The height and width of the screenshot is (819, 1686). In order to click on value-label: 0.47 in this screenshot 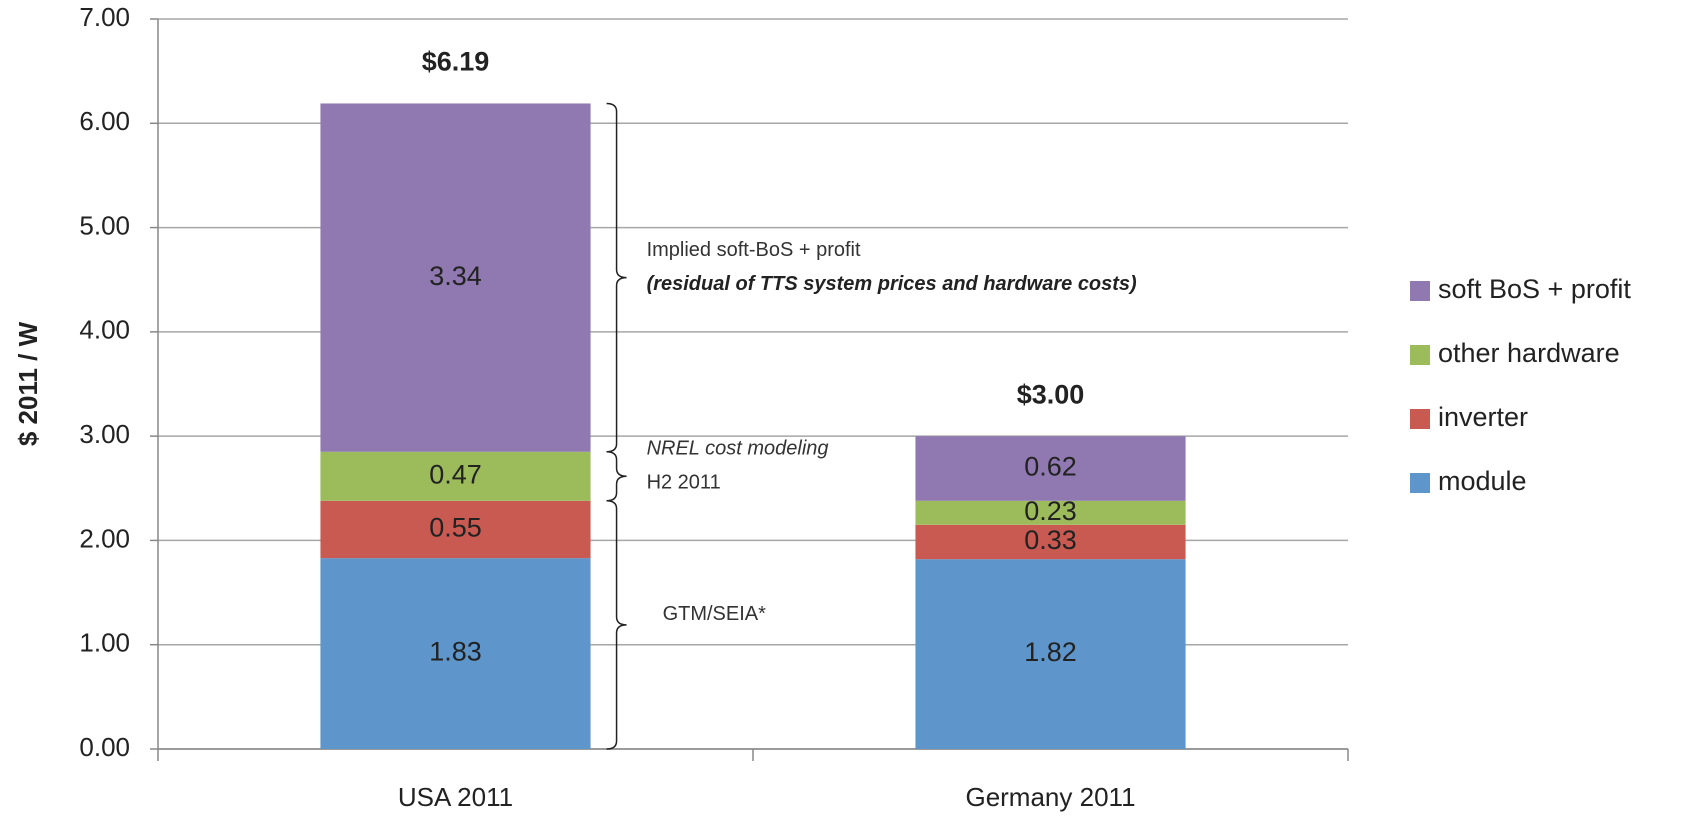, I will do `click(455, 474)`.